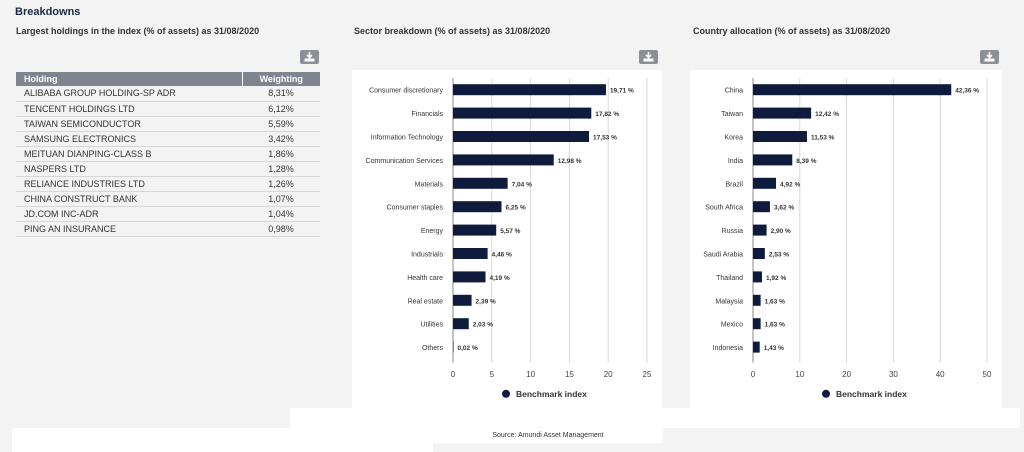  Describe the element at coordinates (281, 94) in the screenshot. I see `holding-weighting: 8,31%` at that location.